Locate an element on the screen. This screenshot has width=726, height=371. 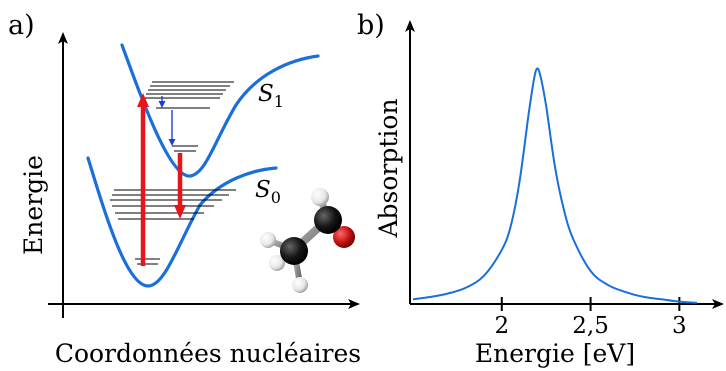
s0-vibrational-levels is located at coordinates (173, 227).